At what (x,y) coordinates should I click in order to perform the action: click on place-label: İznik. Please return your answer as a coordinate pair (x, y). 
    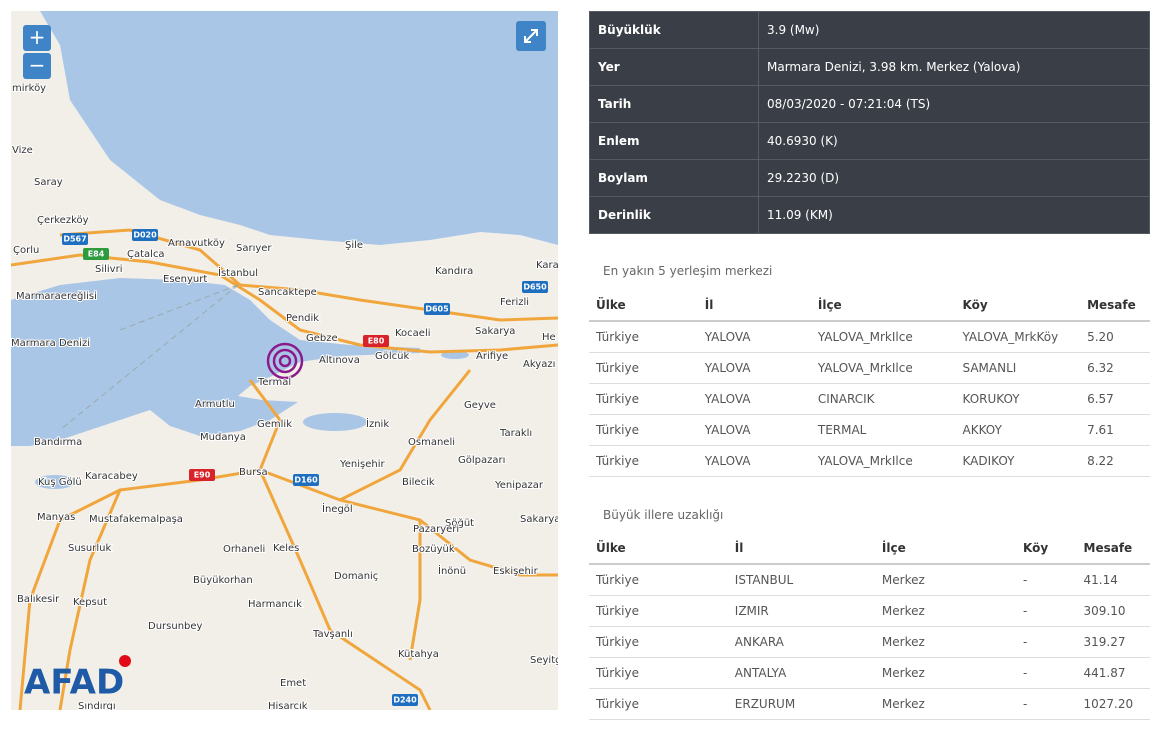
    Looking at the image, I should click on (377, 423).